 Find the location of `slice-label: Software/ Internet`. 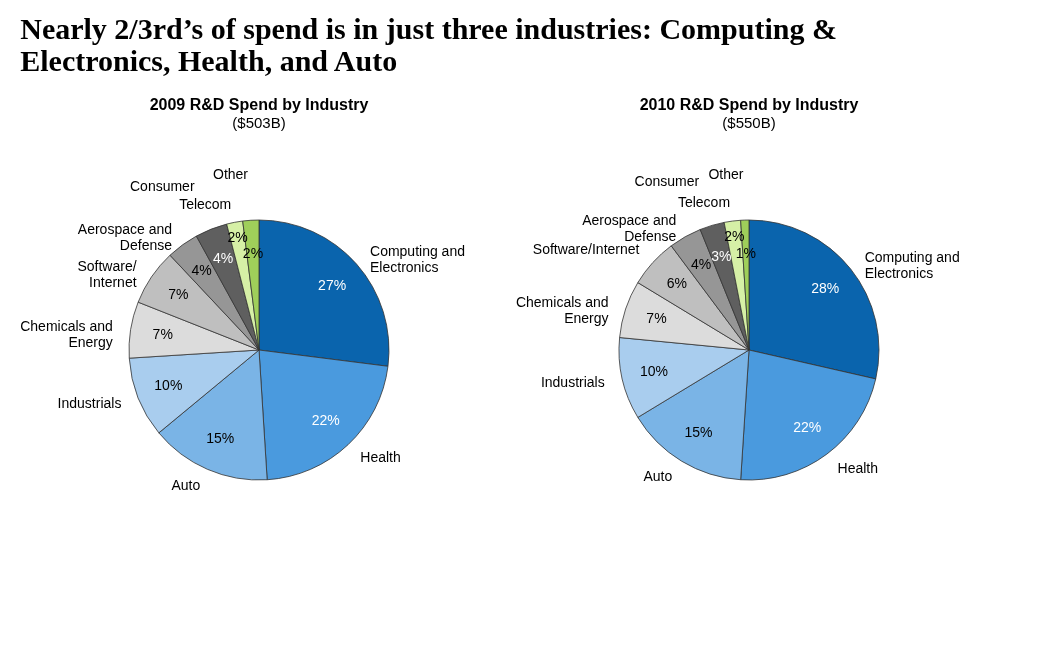

slice-label: Software/ Internet is located at coordinates (107, 273).